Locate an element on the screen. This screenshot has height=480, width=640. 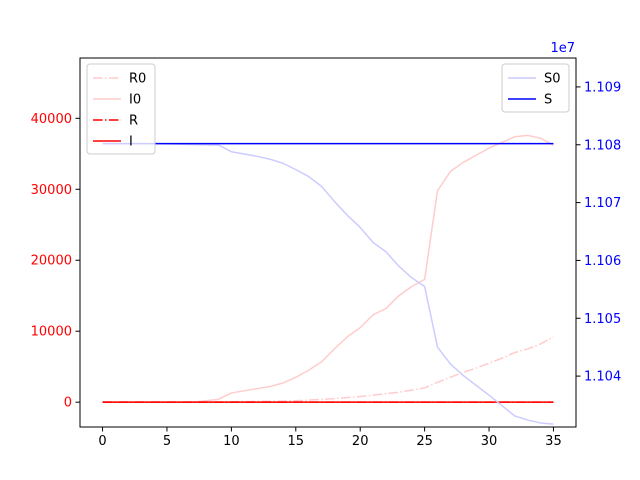
x-tick-label: 0 is located at coordinates (102, 441).